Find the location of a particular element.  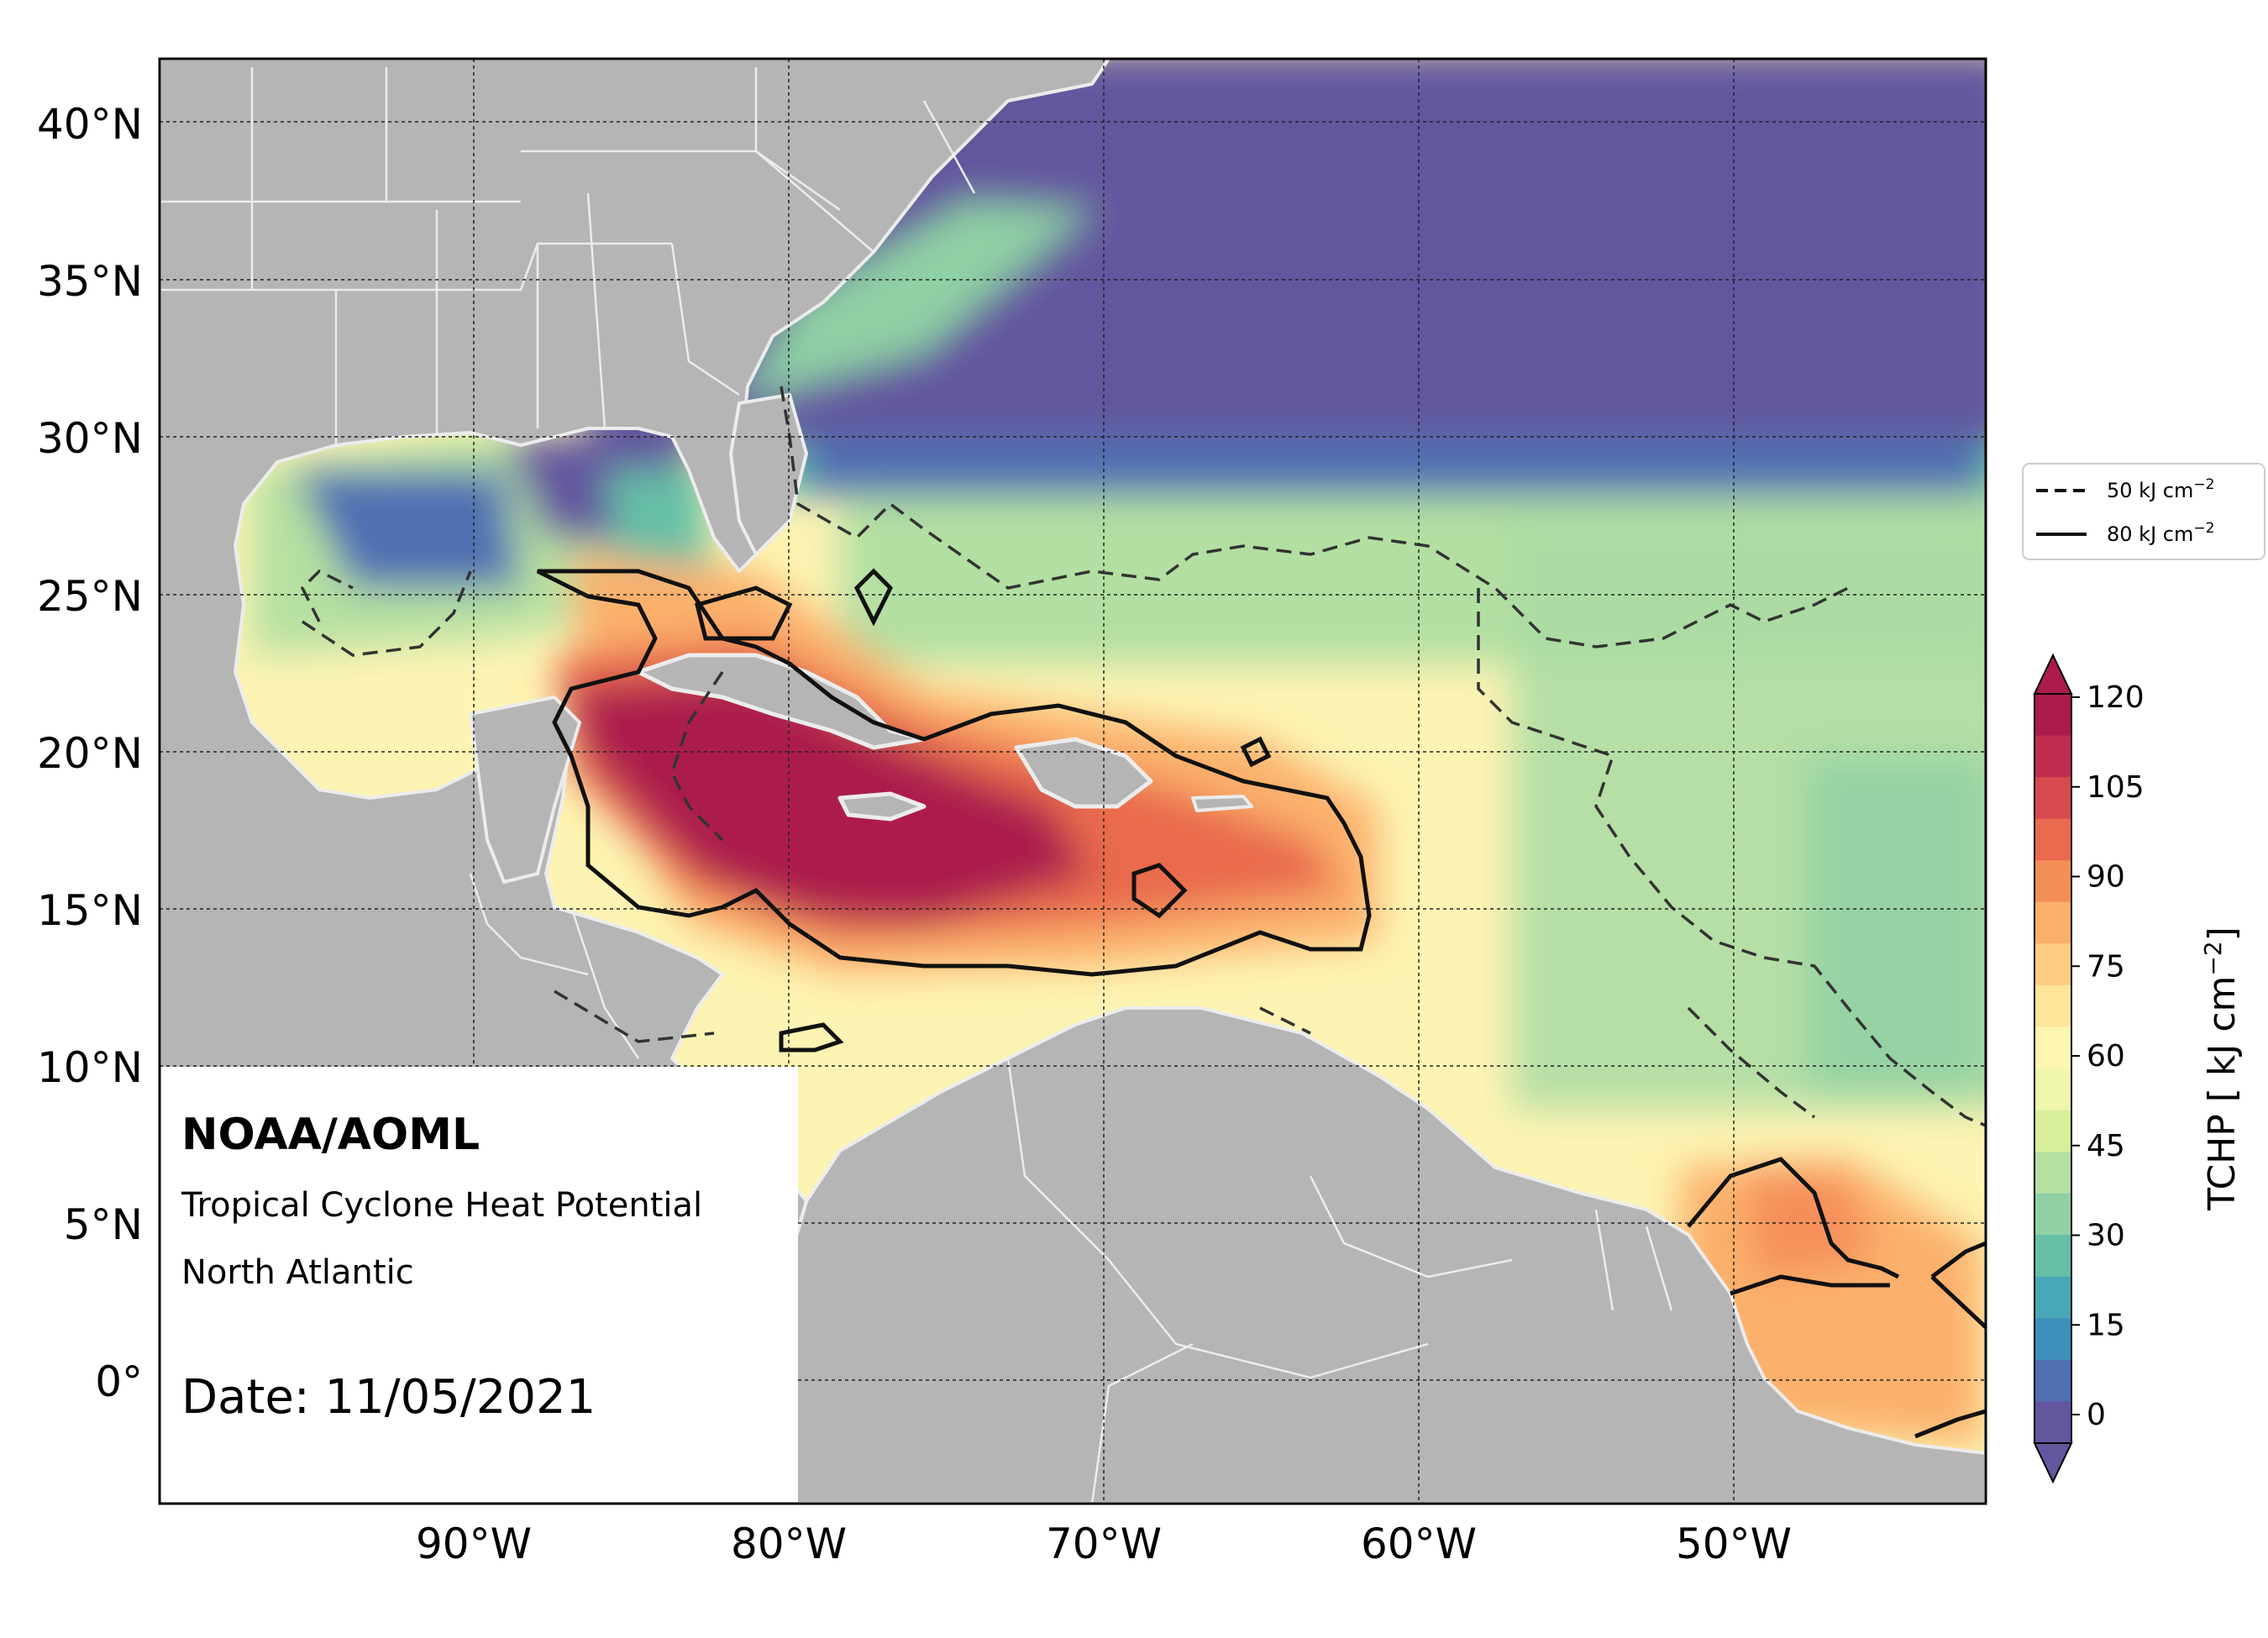

legend-dashed-label: 50 kJ cm−2 is located at coordinates (2160, 489).